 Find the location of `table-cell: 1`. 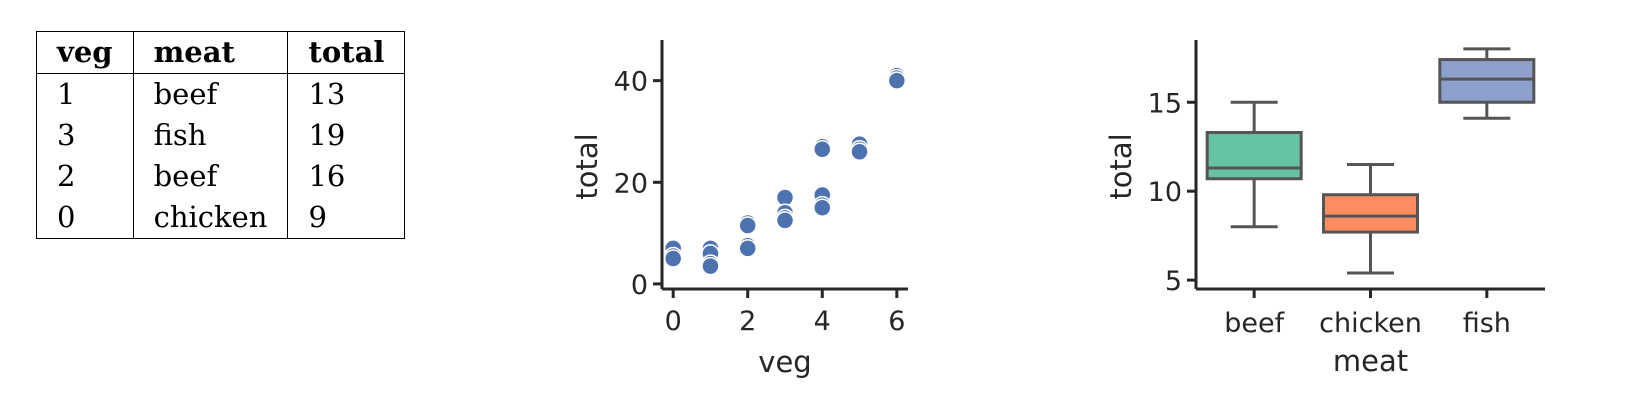

table-cell: 1 is located at coordinates (85, 94).